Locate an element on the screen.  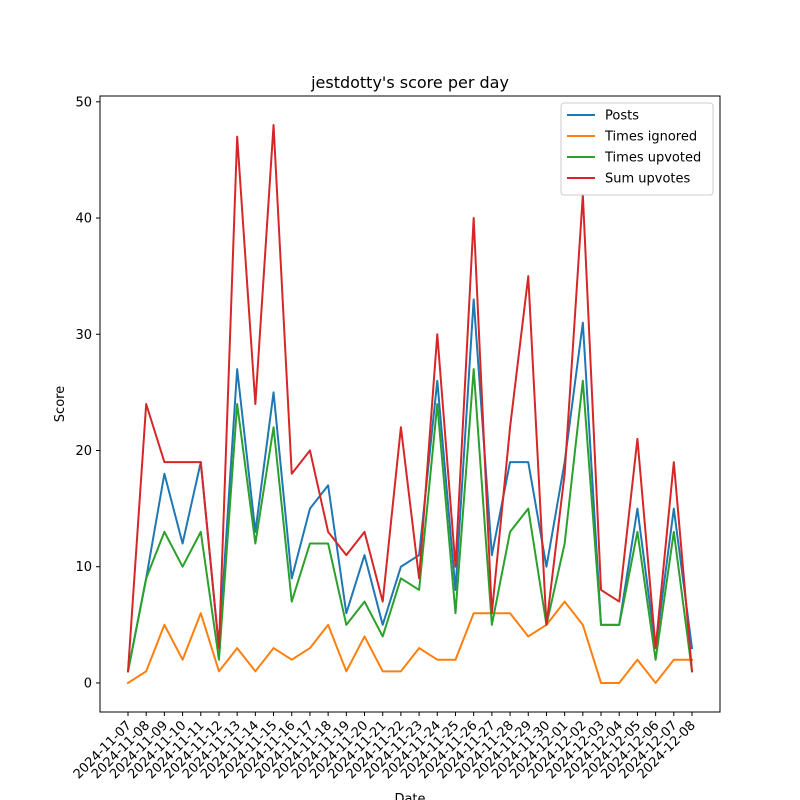
y-tick-label: 10 is located at coordinates (83, 567).